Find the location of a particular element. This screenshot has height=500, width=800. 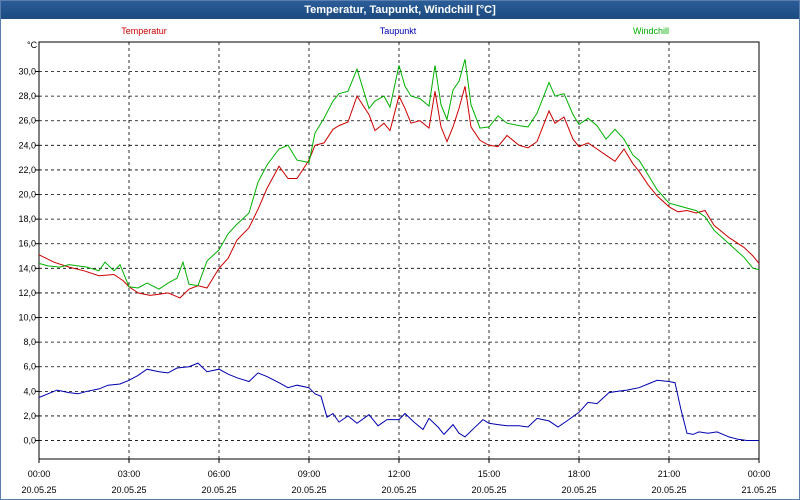

x-tick-time-label: 06:00 is located at coordinates (219, 474).